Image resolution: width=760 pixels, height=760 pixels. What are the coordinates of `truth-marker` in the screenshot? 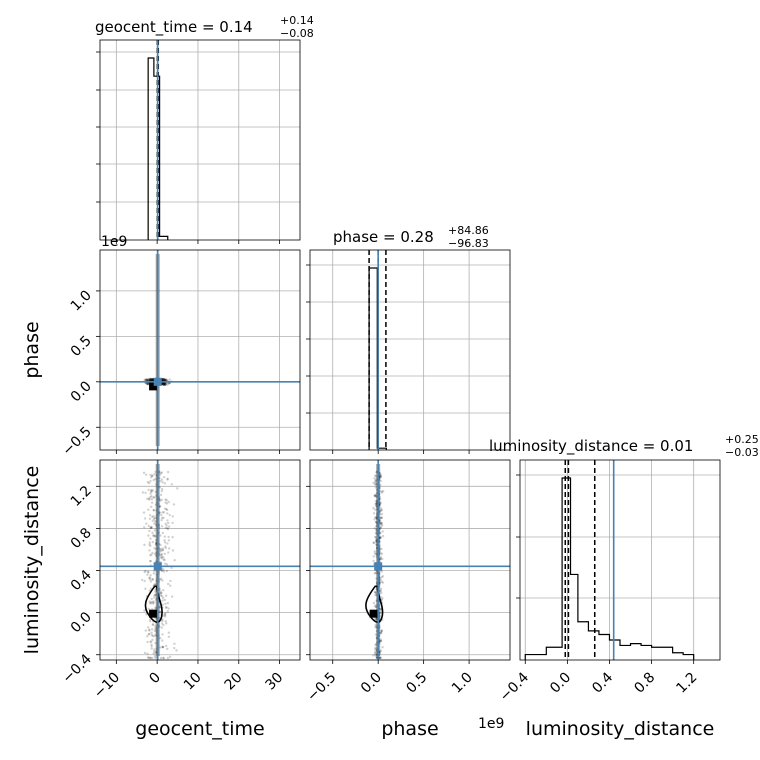 It's located at (157, 381).